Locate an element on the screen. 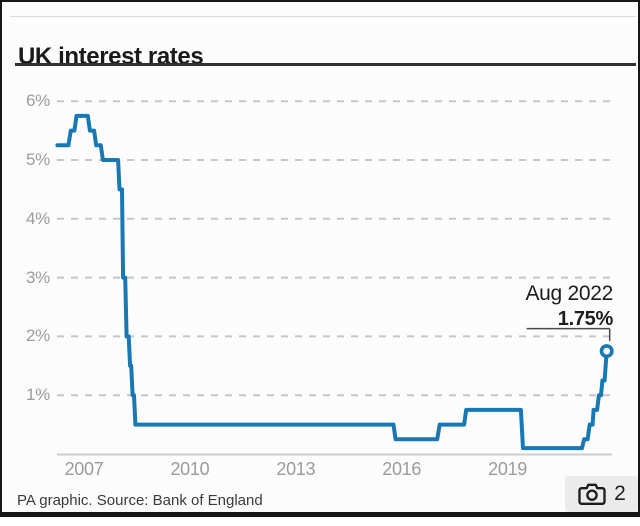  y-tick-label: 2% is located at coordinates (38, 336).